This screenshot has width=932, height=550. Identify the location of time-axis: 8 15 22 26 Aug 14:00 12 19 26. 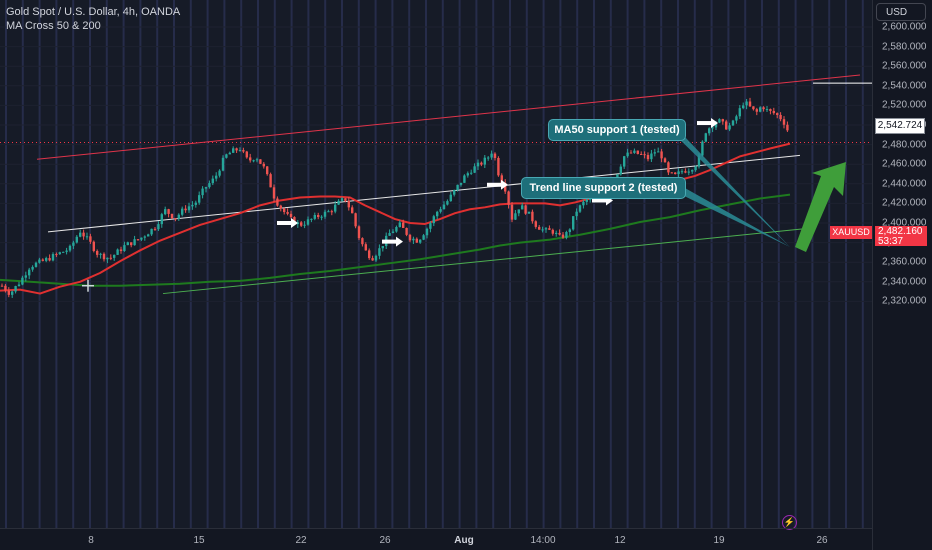
(436, 539).